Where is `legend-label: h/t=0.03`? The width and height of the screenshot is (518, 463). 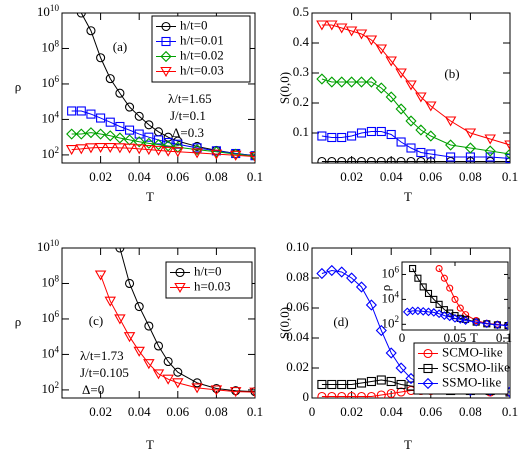
legend-label: h/t=0.03 is located at coordinates (202, 69).